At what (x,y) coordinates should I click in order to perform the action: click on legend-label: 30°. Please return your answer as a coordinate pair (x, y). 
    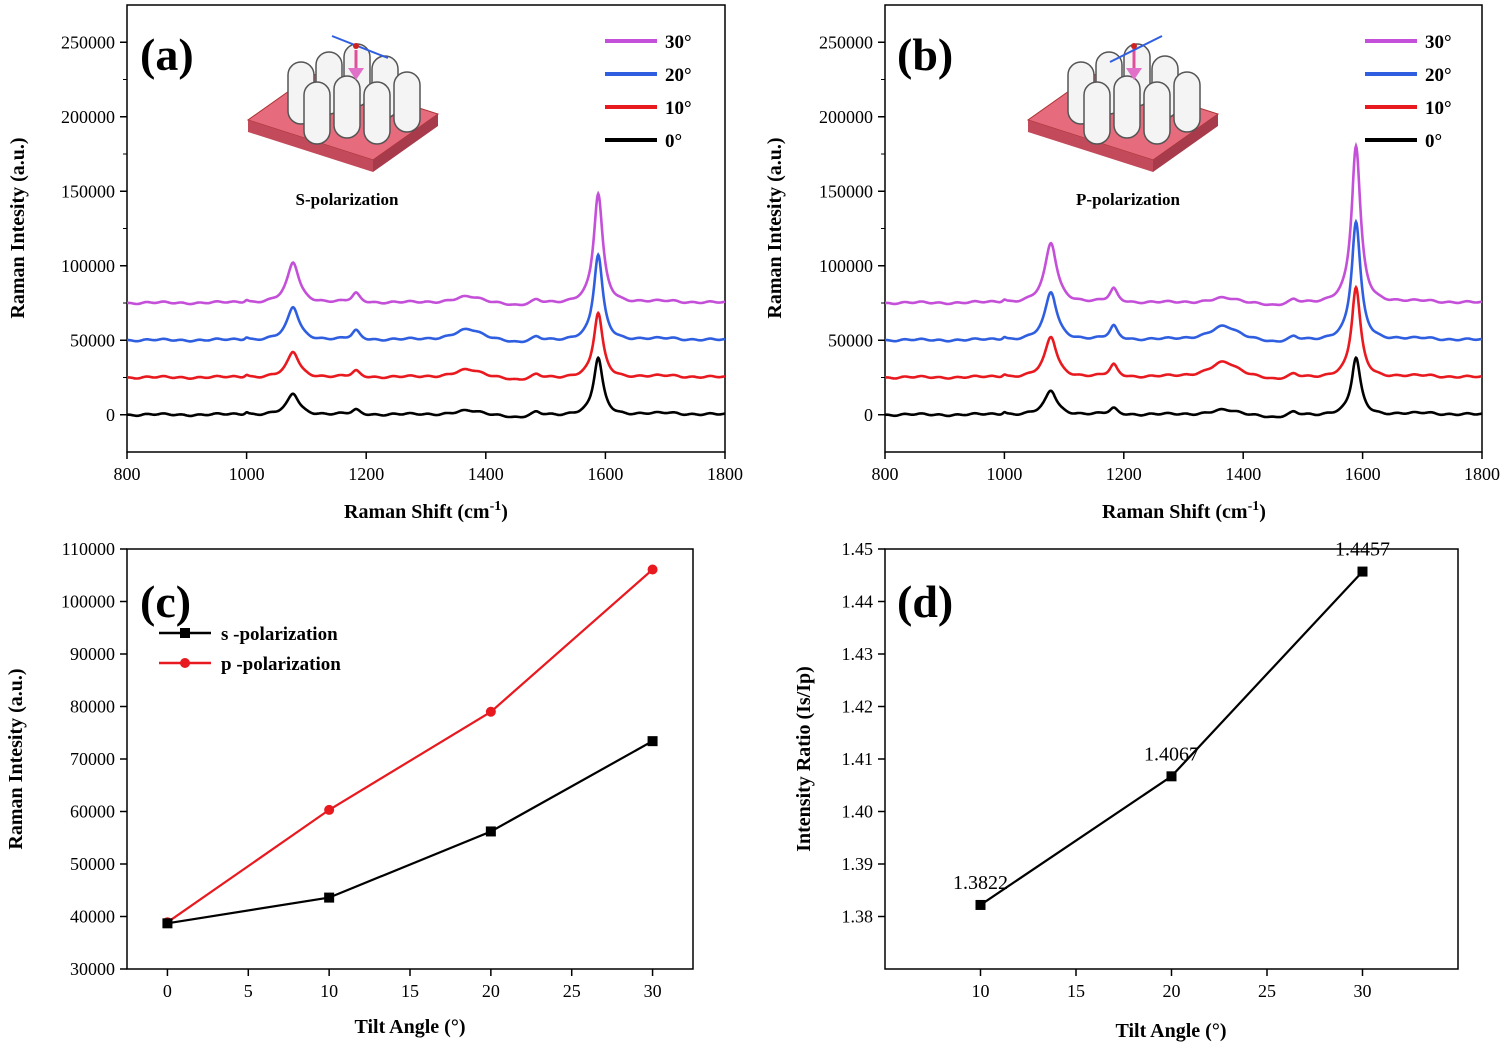
    Looking at the image, I should click on (1438, 42).